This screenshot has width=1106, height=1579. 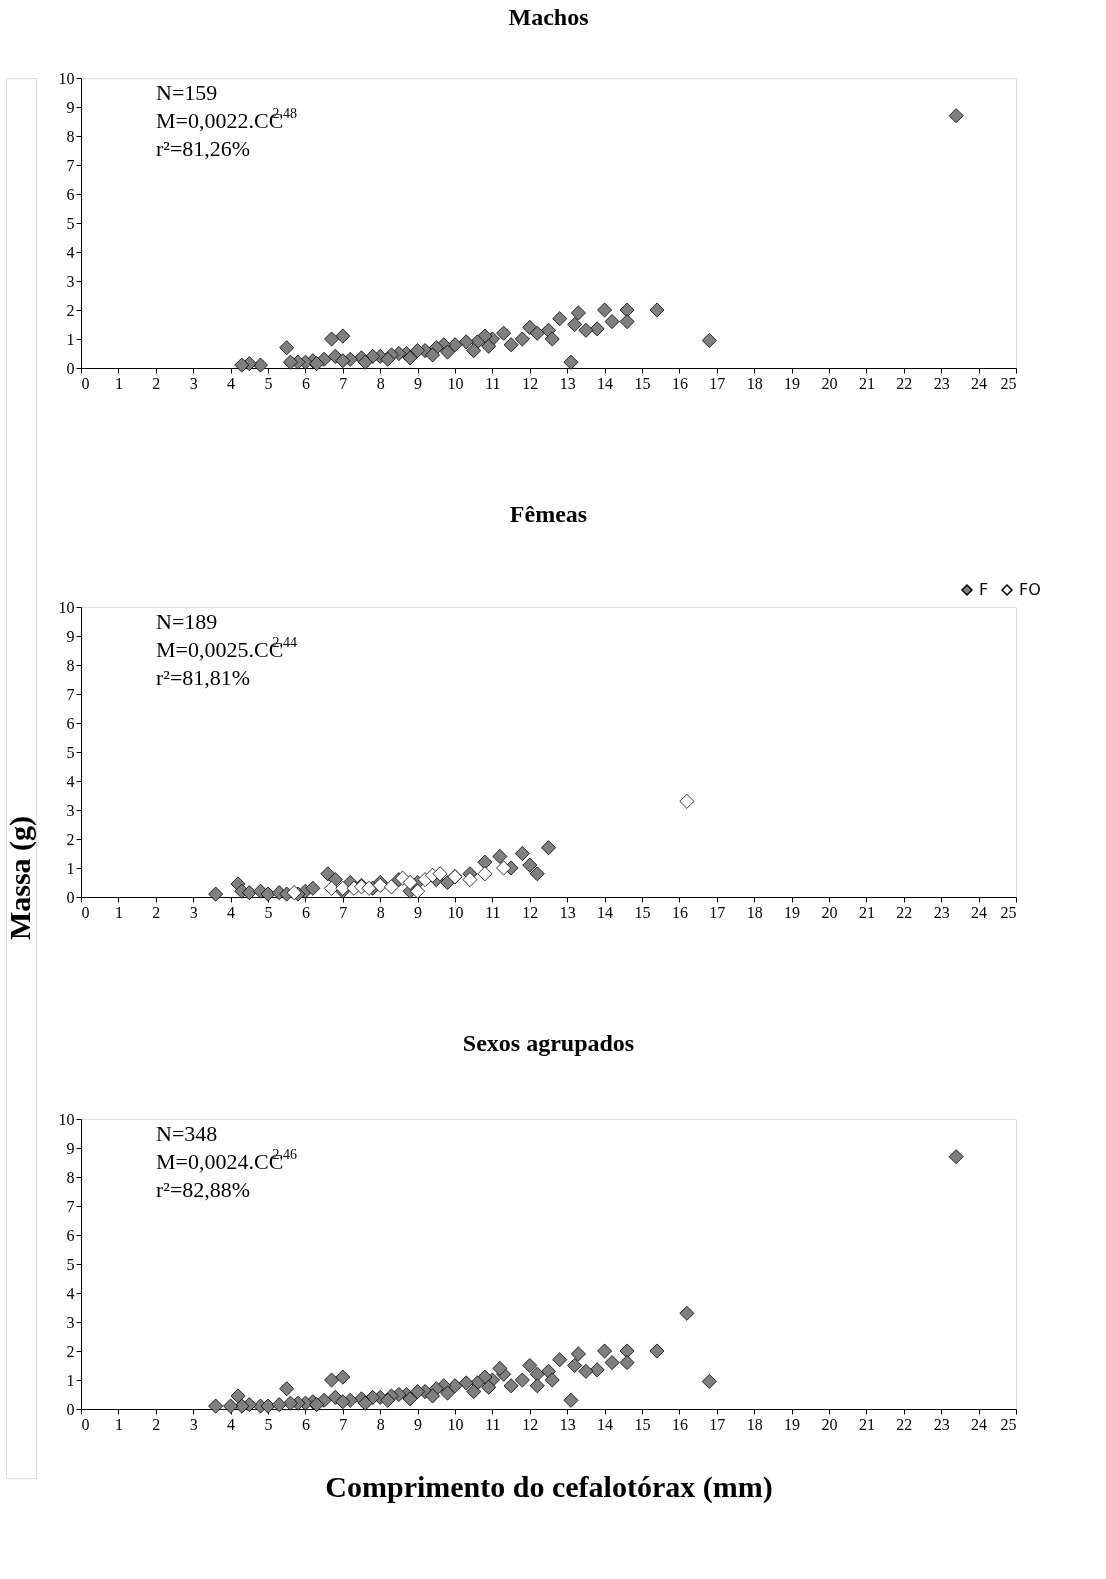 What do you see at coordinates (203, 148) in the screenshot?
I see `annotation: r²=81,26%` at bounding box center [203, 148].